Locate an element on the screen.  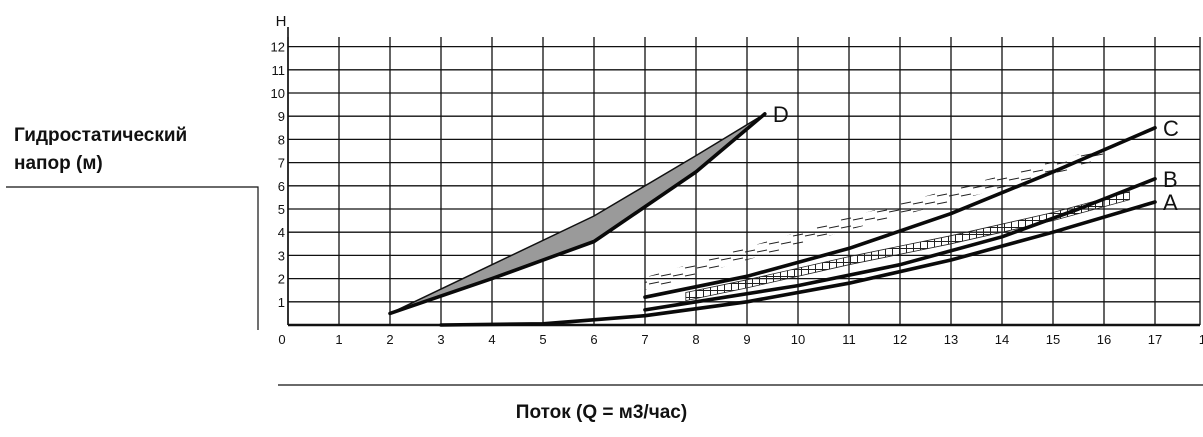
curve-label-b: B is located at coordinates (1170, 179).